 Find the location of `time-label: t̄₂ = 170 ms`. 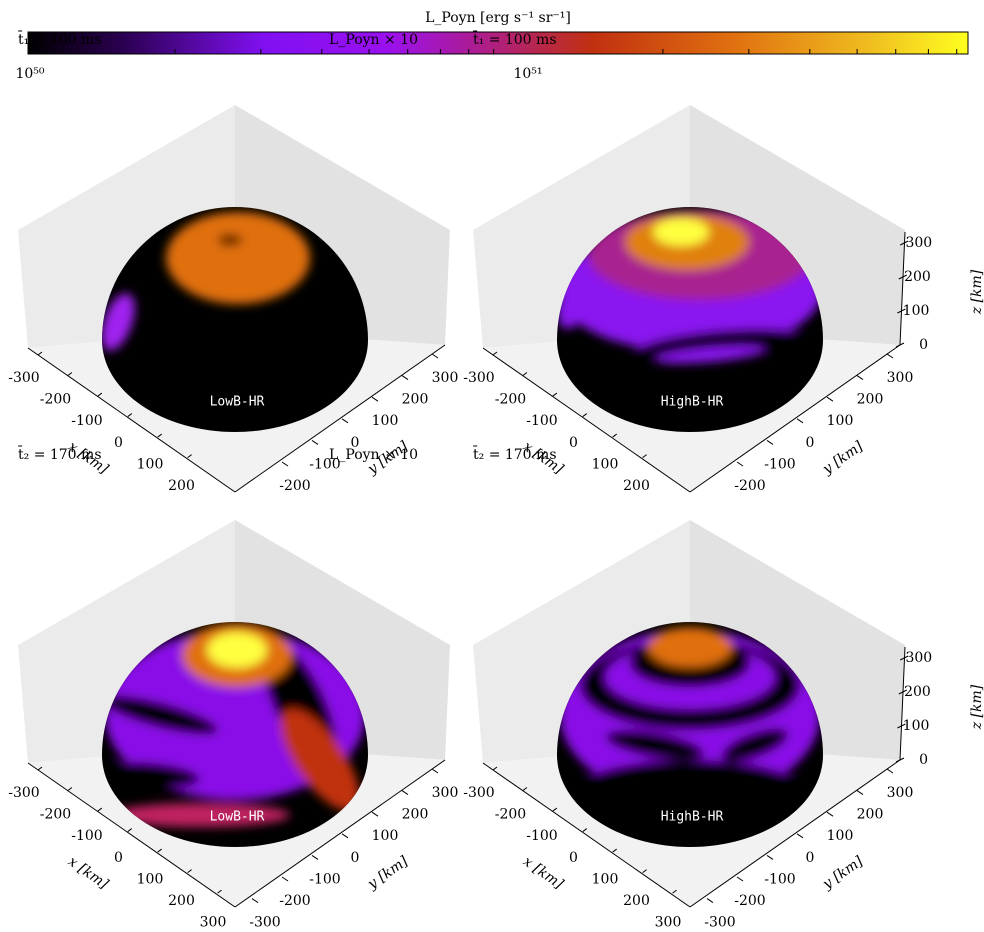

time-label: t̄₂ = 170 ms is located at coordinates (515, 454).